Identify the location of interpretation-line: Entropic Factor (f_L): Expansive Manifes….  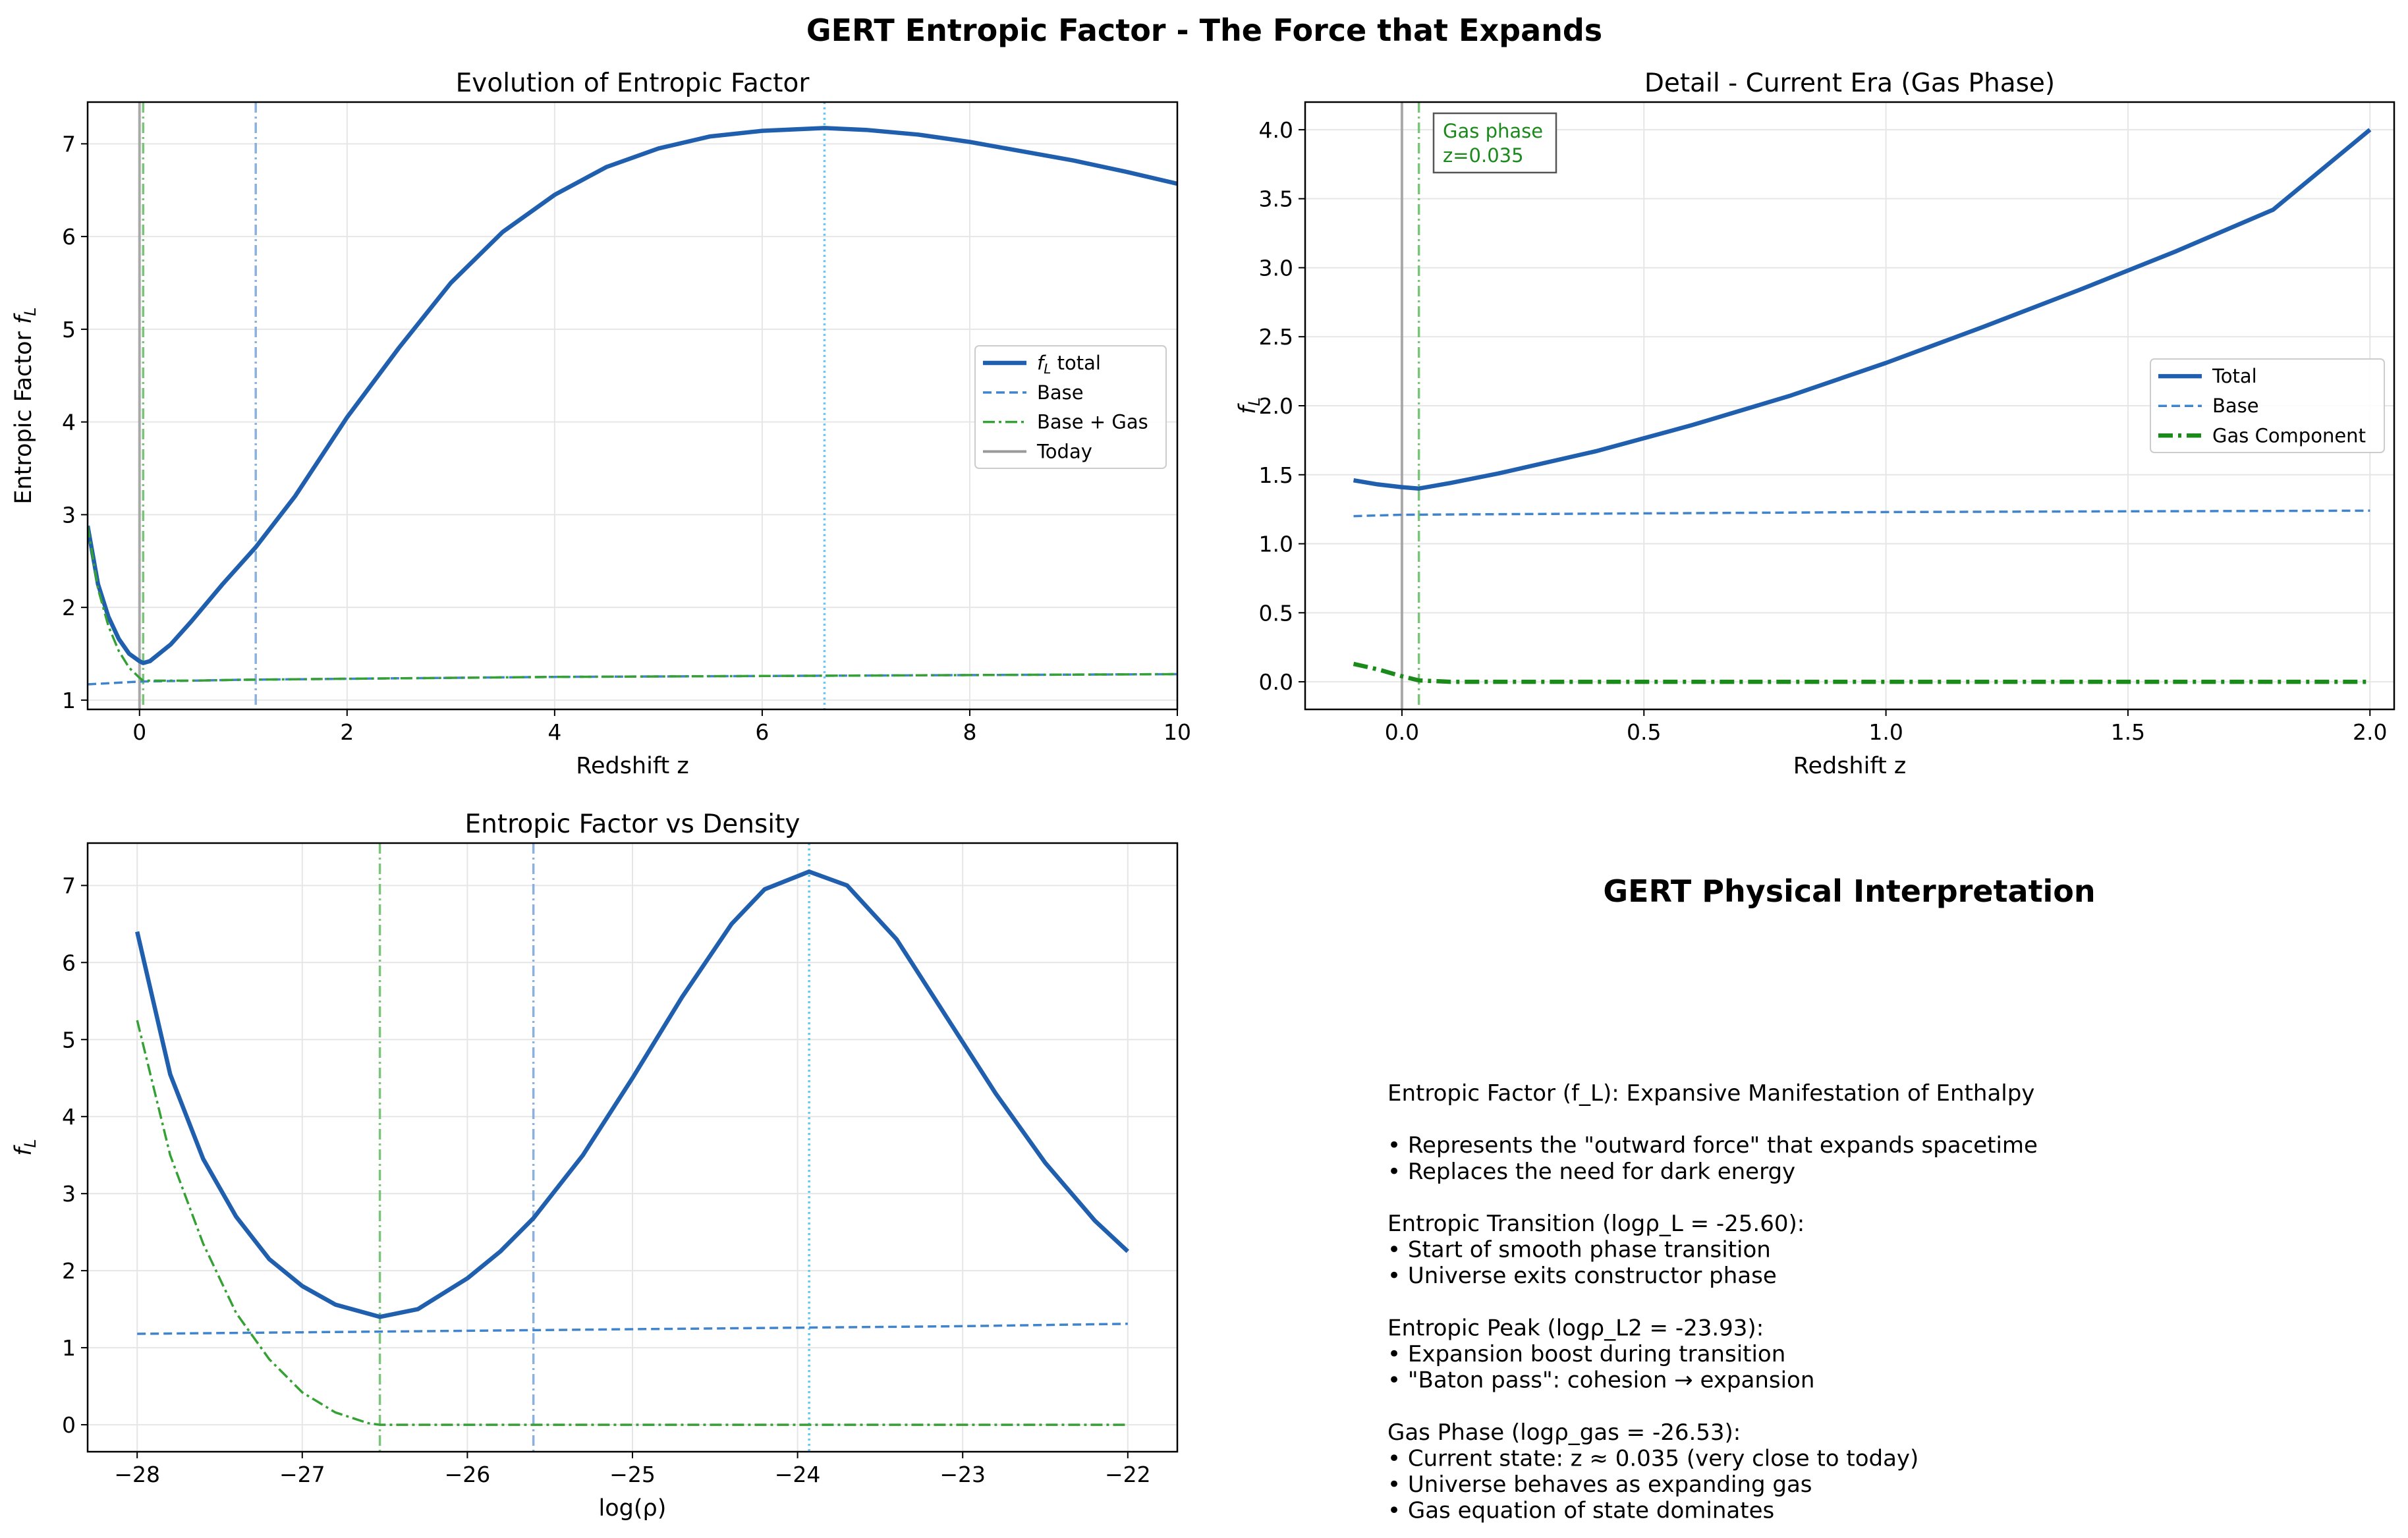
(1710, 1093).